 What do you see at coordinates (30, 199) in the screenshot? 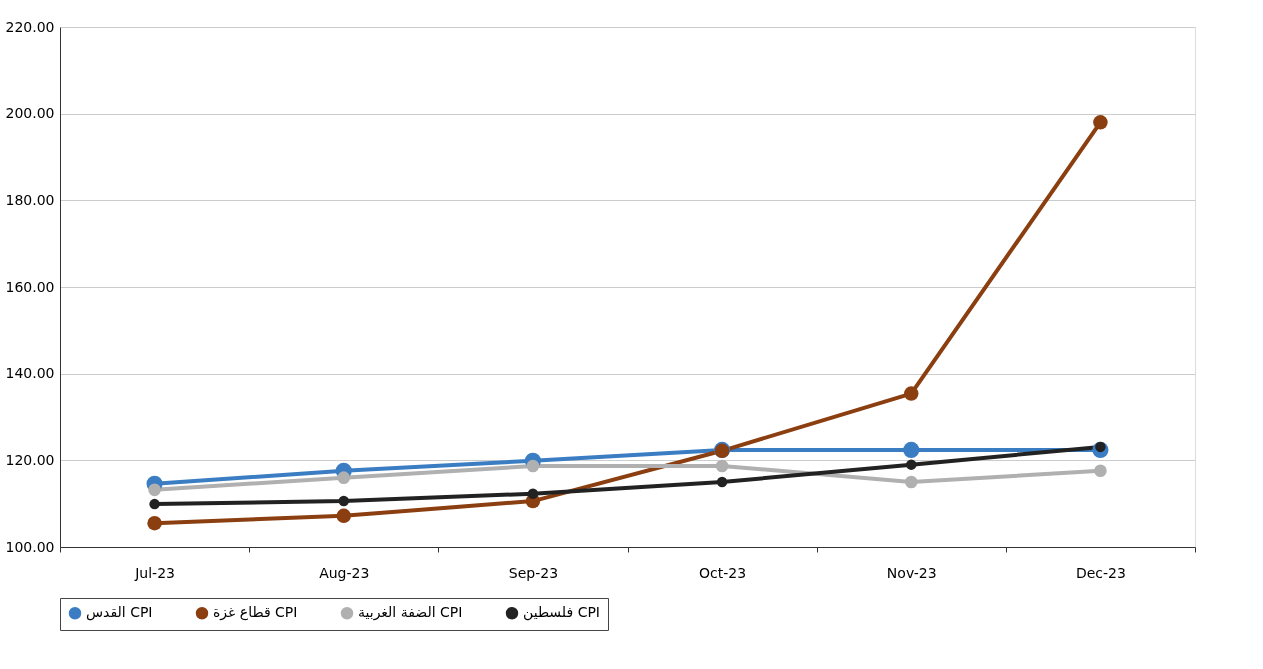
I see `y-tick-label: 180.00` at bounding box center [30, 199].